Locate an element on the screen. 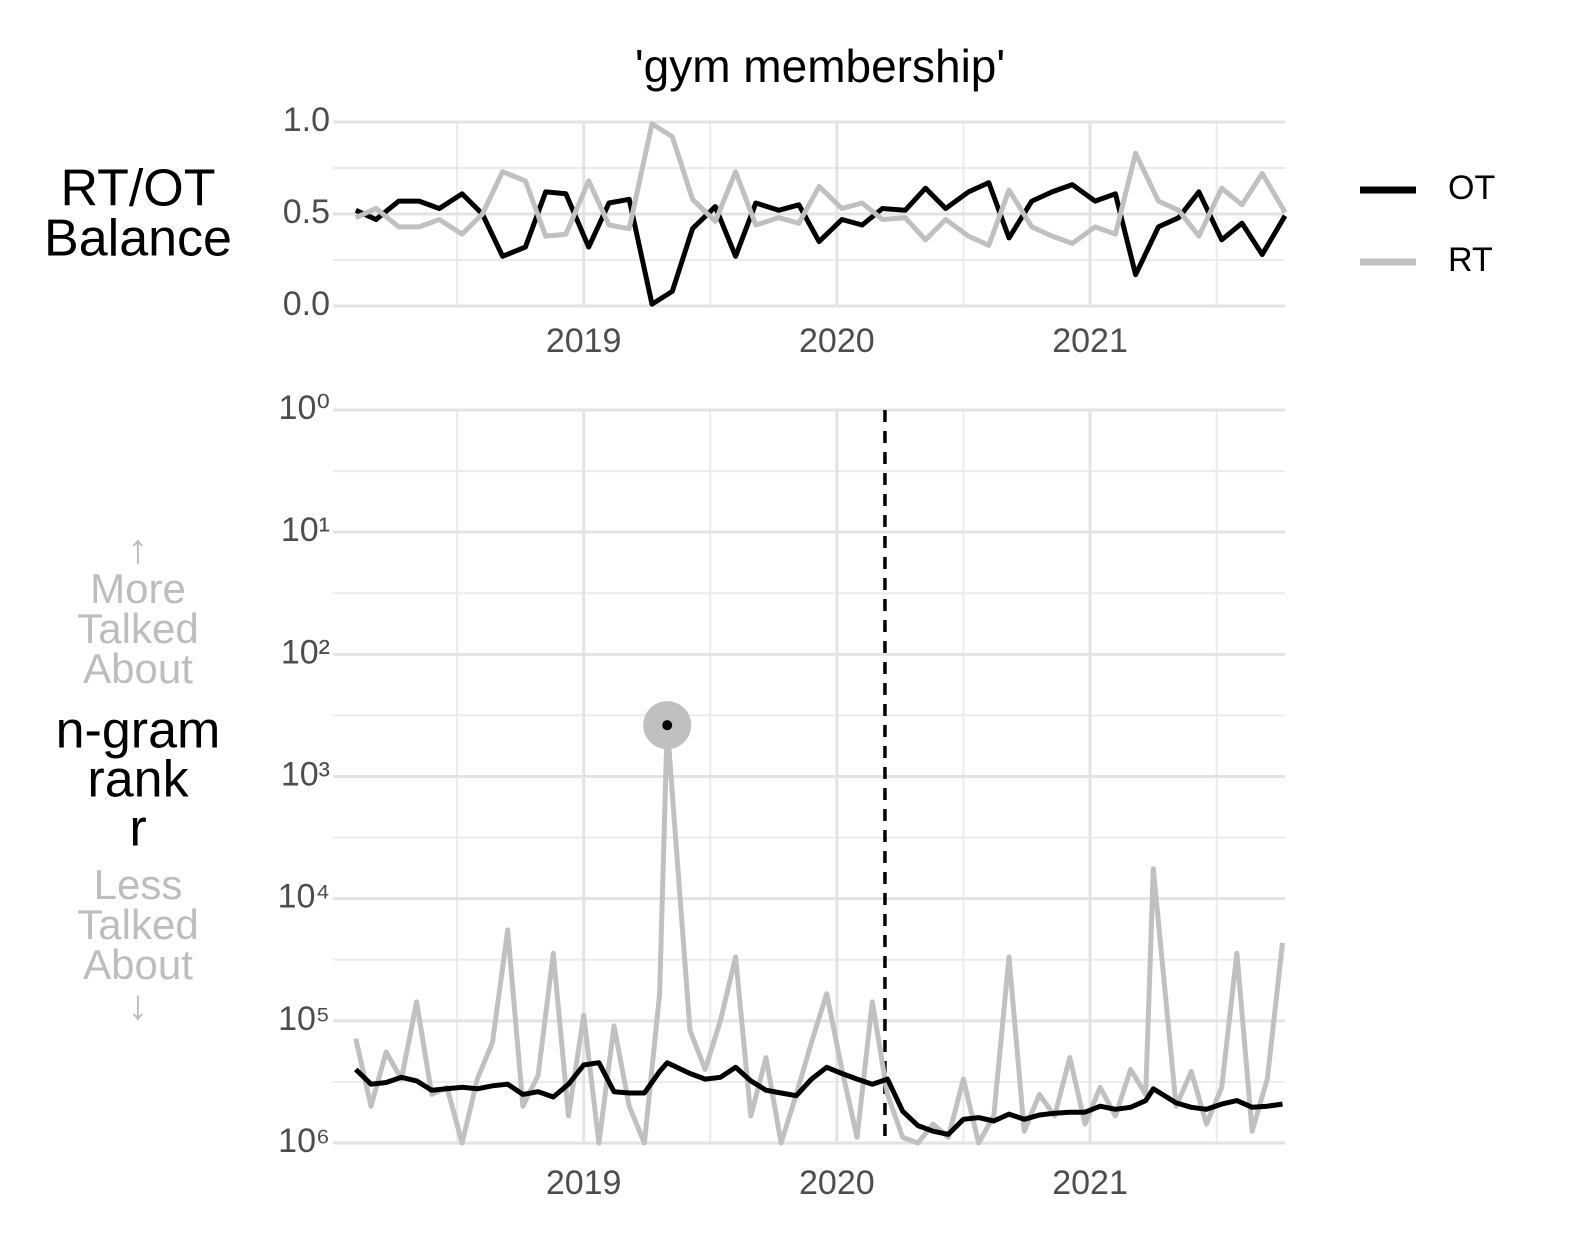 This screenshot has width=1572, height=1251. y-tick-label: 10⁵ is located at coordinates (304, 1019).